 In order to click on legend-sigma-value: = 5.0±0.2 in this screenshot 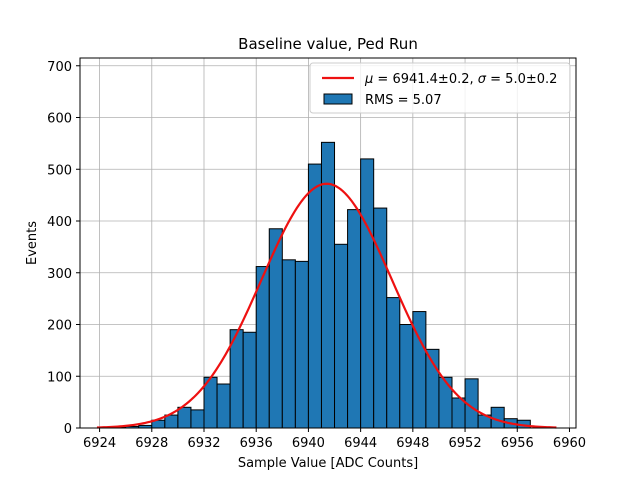, I will do `click(521, 79)`.